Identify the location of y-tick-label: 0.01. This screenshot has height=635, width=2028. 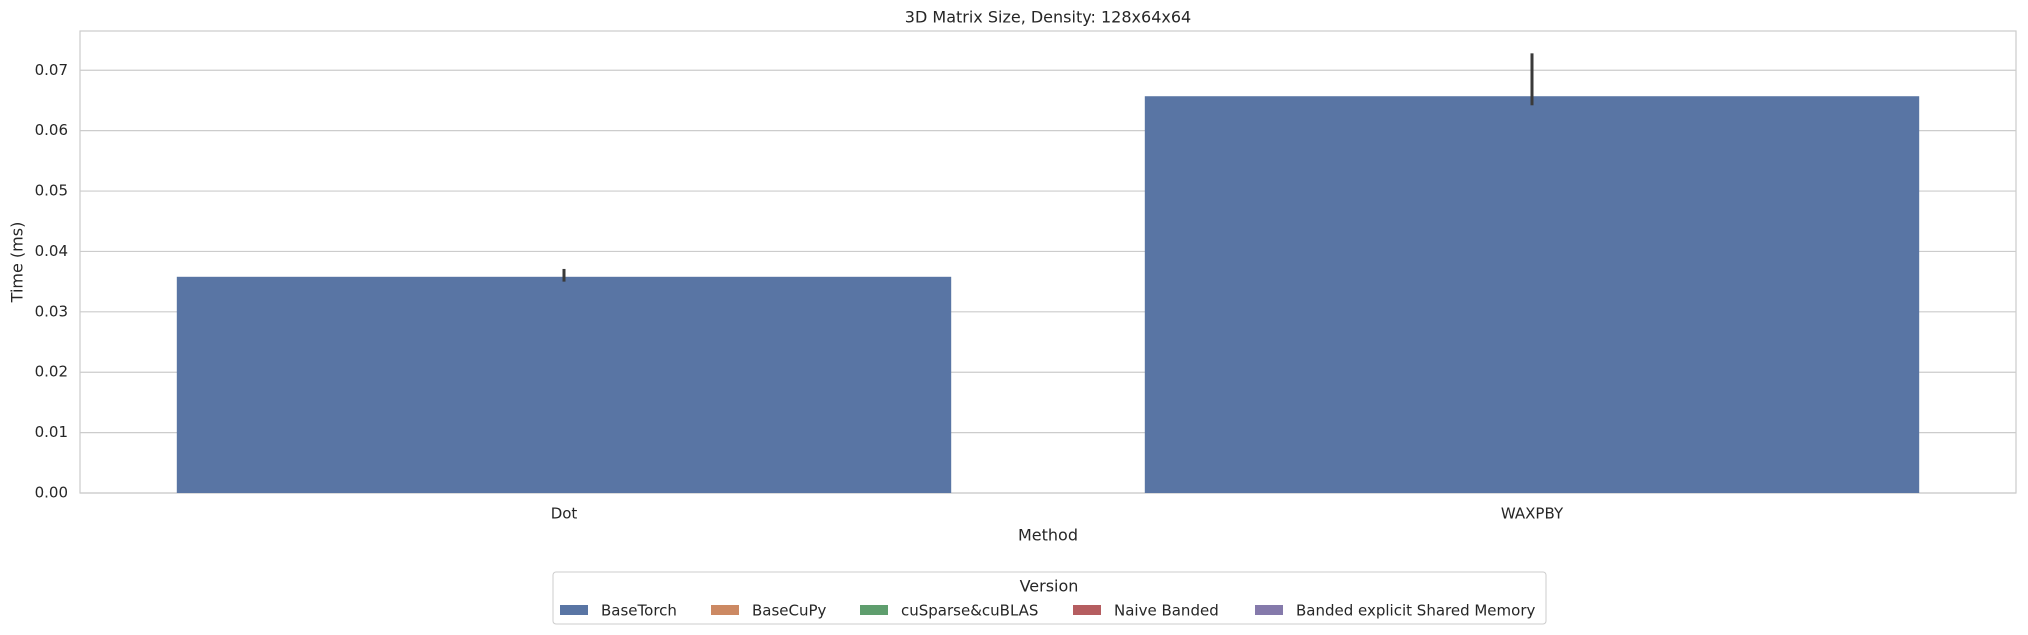
(51, 432).